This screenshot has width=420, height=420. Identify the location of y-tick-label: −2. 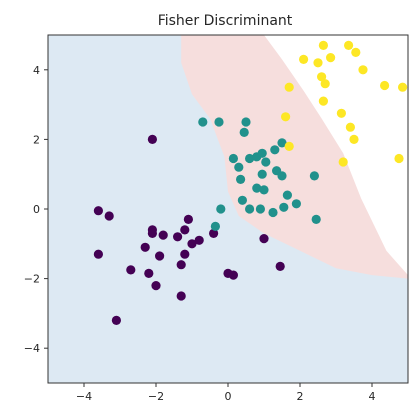
(32, 279).